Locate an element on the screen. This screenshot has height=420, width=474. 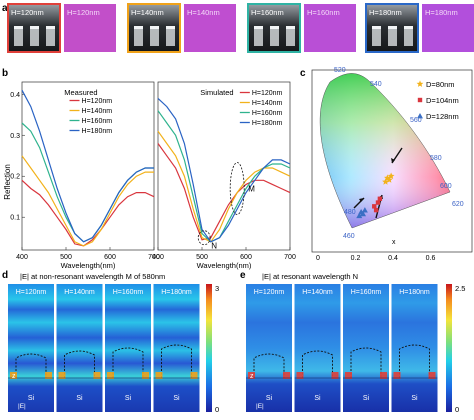
e-field-label: |E| is located at coordinates (260, 406).